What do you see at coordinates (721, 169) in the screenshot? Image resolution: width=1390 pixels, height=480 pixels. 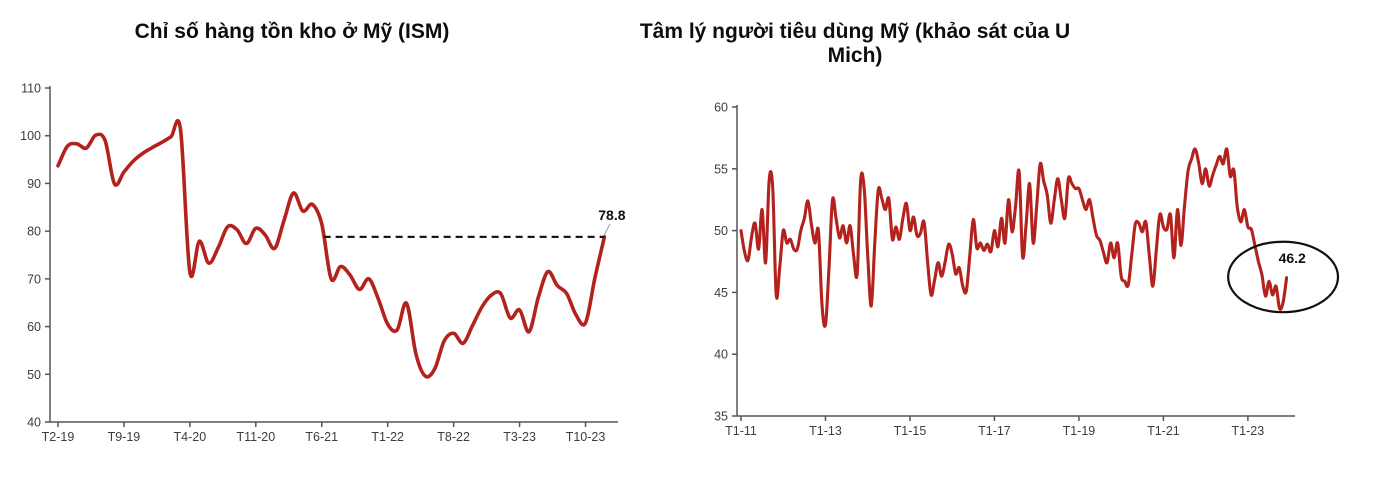 I see `y-tick-label: 55` at bounding box center [721, 169].